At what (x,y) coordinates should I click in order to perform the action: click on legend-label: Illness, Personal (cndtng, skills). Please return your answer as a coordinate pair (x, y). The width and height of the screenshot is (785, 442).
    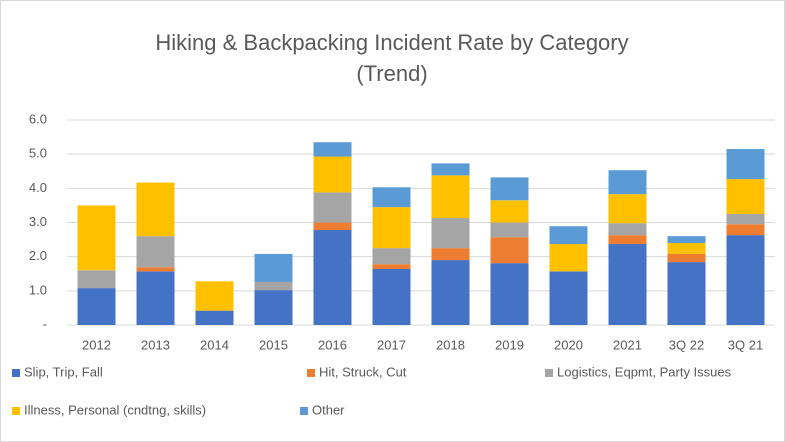
    Looking at the image, I should click on (115, 409).